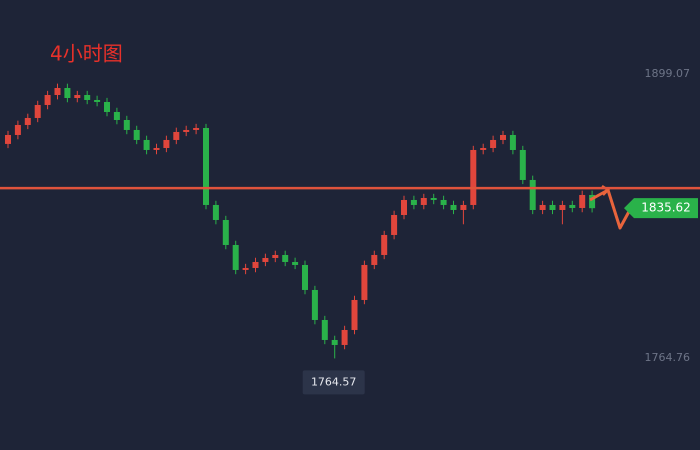  Describe the element at coordinates (666, 208) in the screenshot. I see `price-tag-label: 1835.62` at that location.